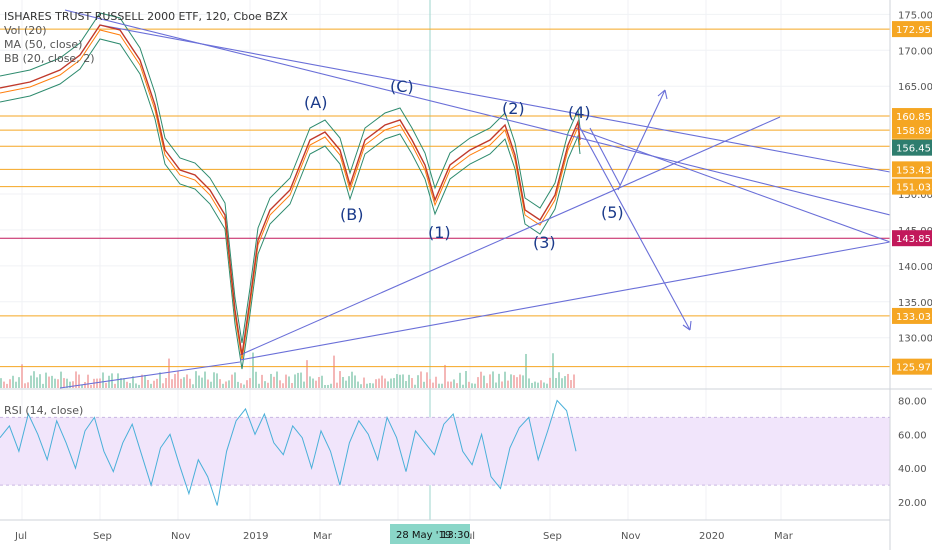  I want to click on rsi-legend: RSI (14, close), so click(44, 410).